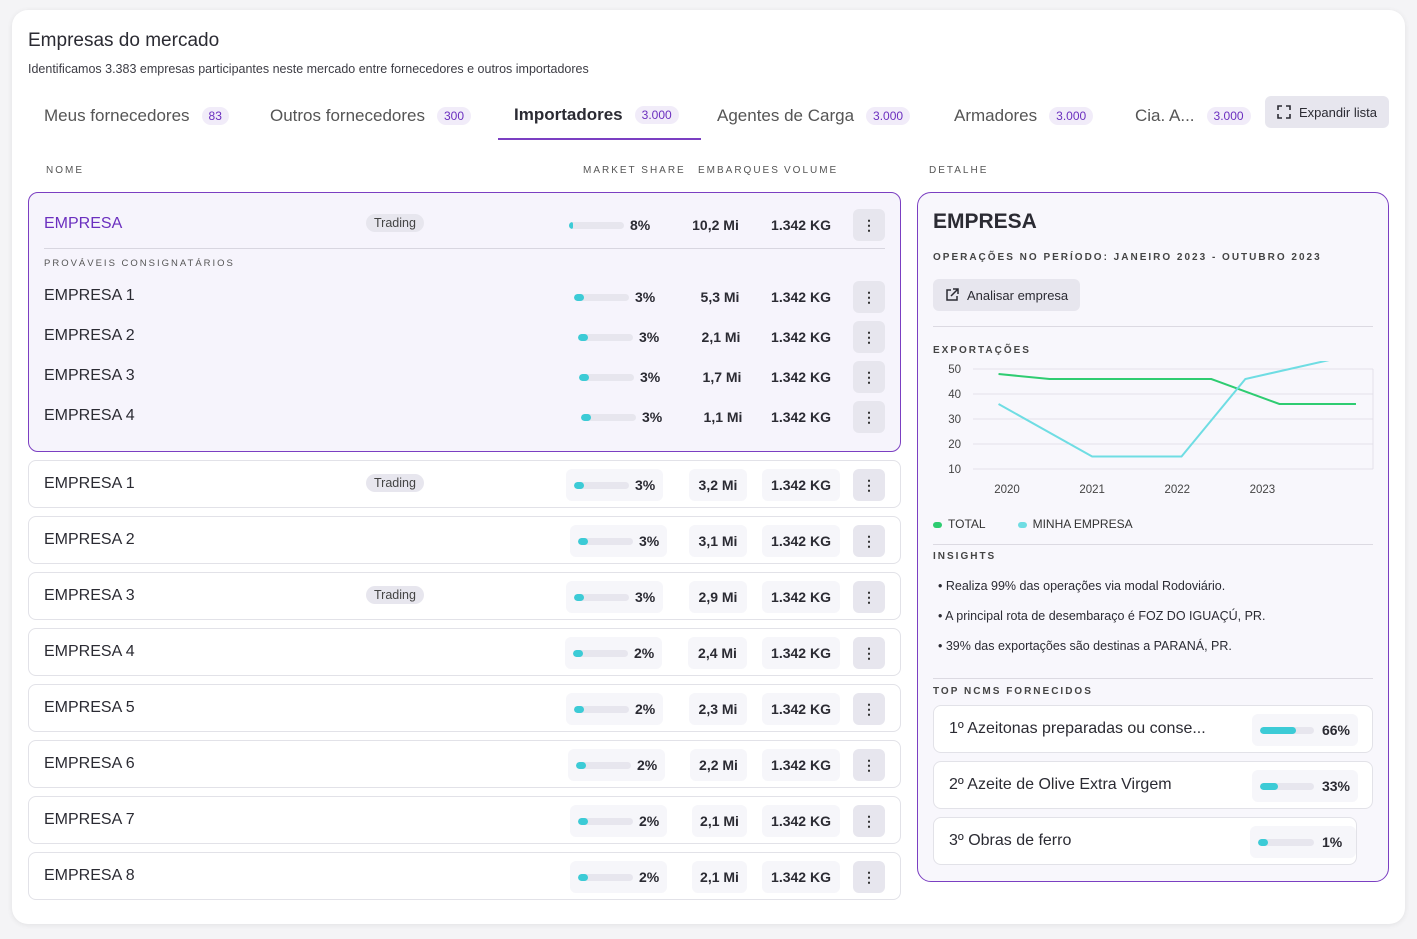 This screenshot has height=939, width=1417. Describe the element at coordinates (937, 524) in the screenshot. I see `legend-dot` at that location.